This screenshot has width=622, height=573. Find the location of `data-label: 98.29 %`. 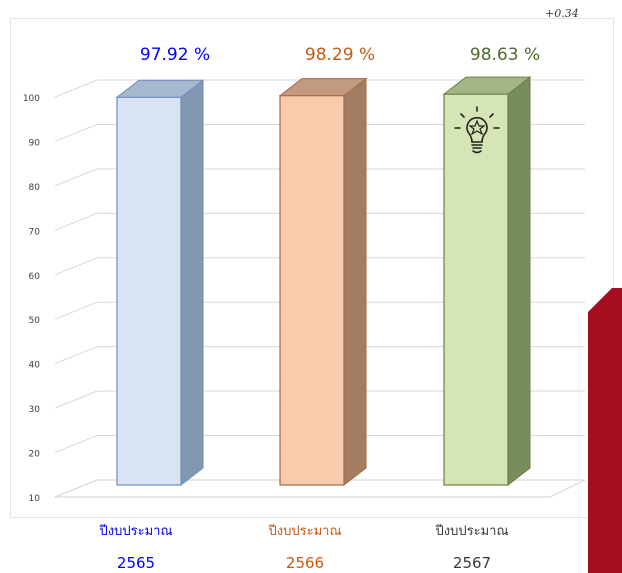

data-label: 98.29 % is located at coordinates (340, 55).